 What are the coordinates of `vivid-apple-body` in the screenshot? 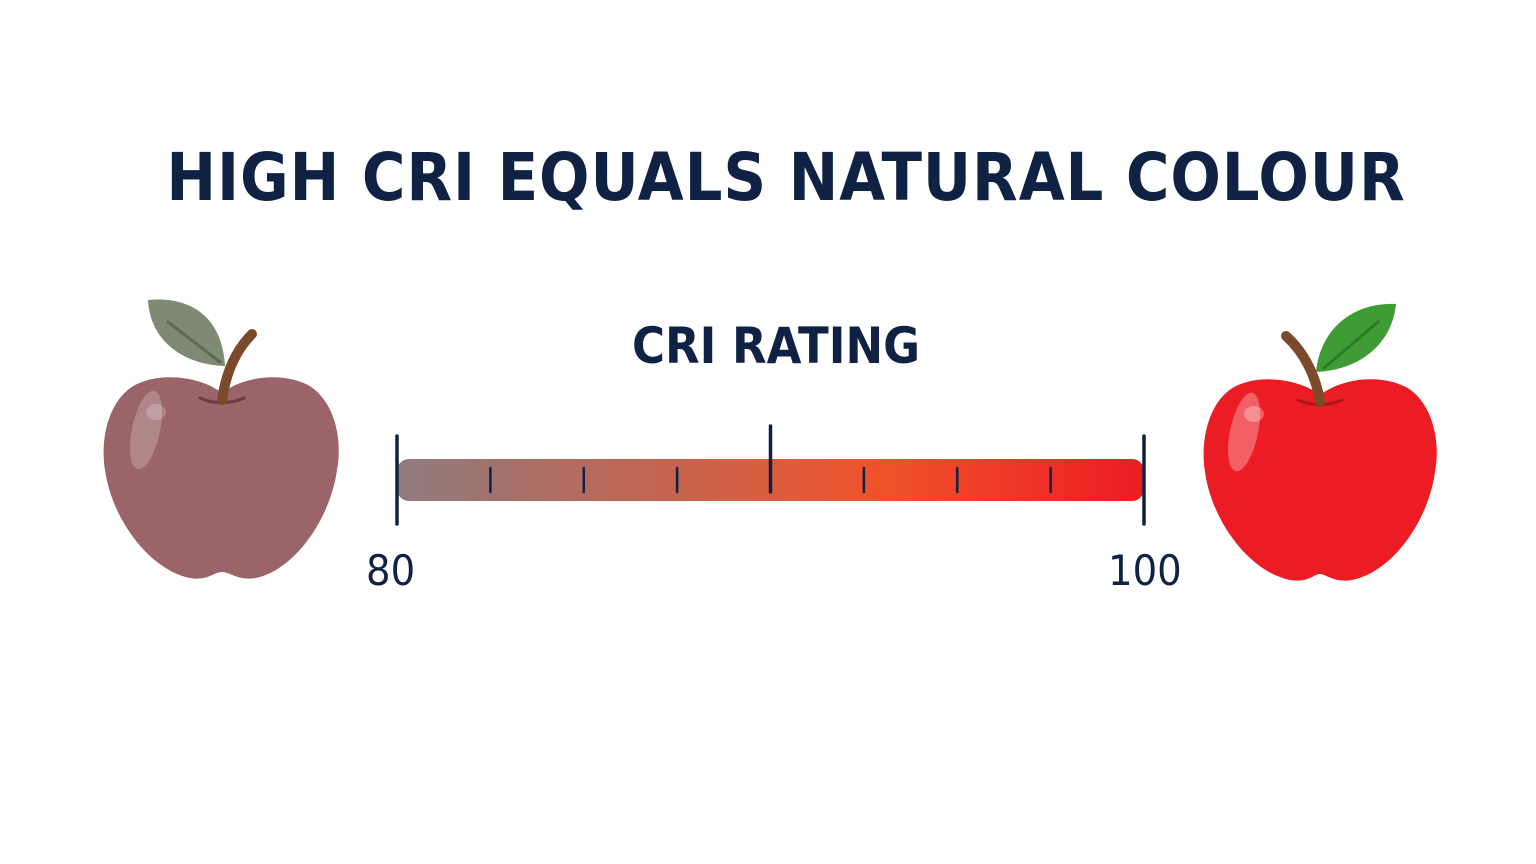 It's located at (1320, 480).